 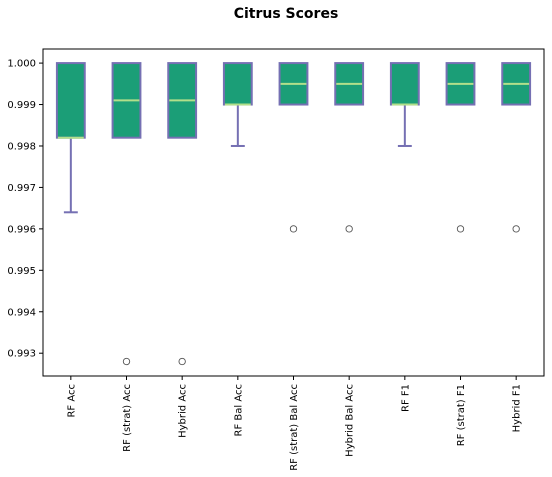 I want to click on chart-title: Citrus Scores, so click(x=286, y=14).